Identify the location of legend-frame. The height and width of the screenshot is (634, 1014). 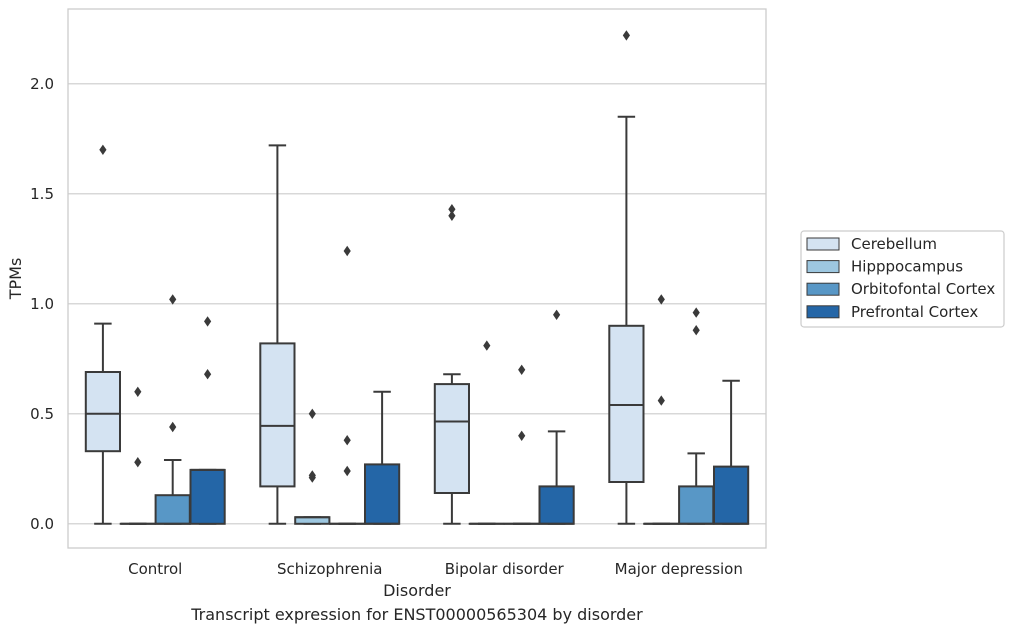
(902, 279).